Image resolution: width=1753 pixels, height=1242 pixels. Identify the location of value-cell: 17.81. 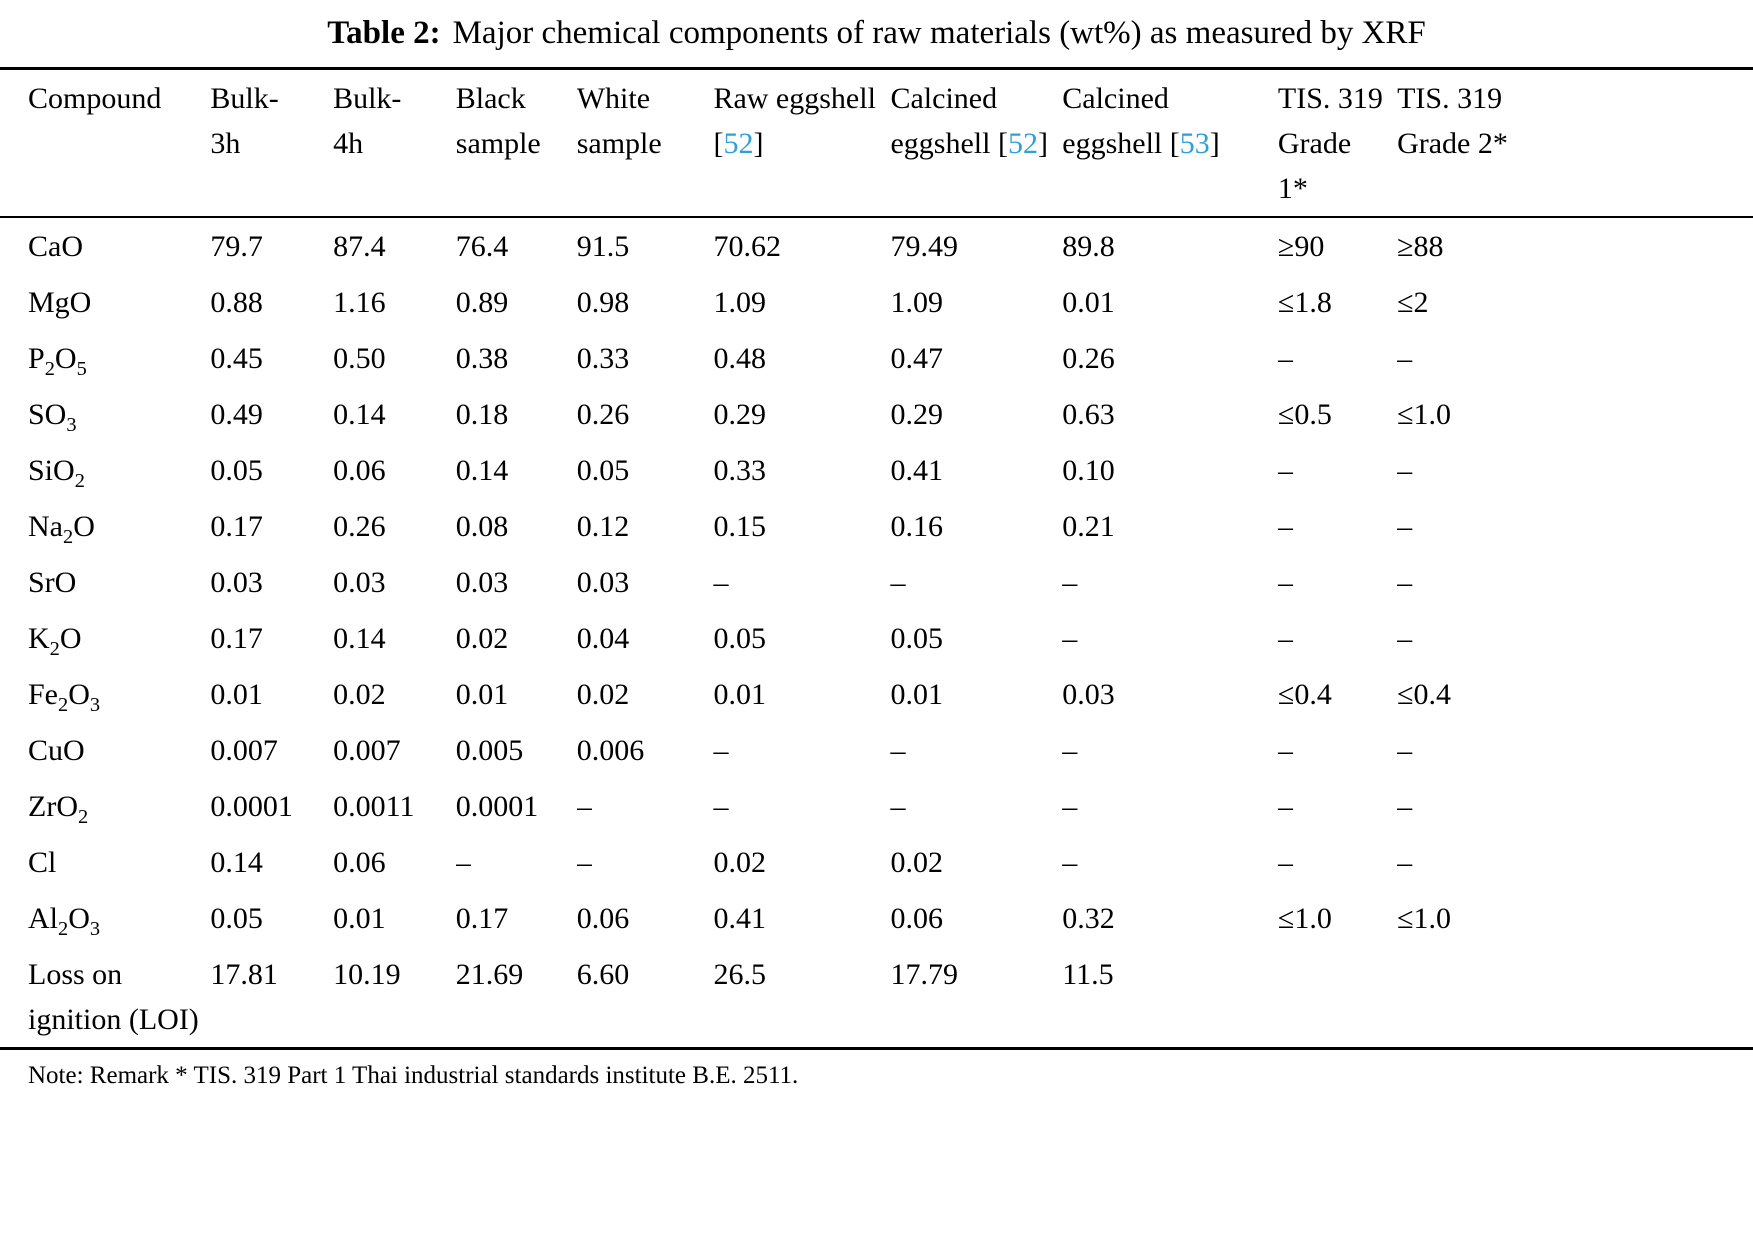
(244, 974).